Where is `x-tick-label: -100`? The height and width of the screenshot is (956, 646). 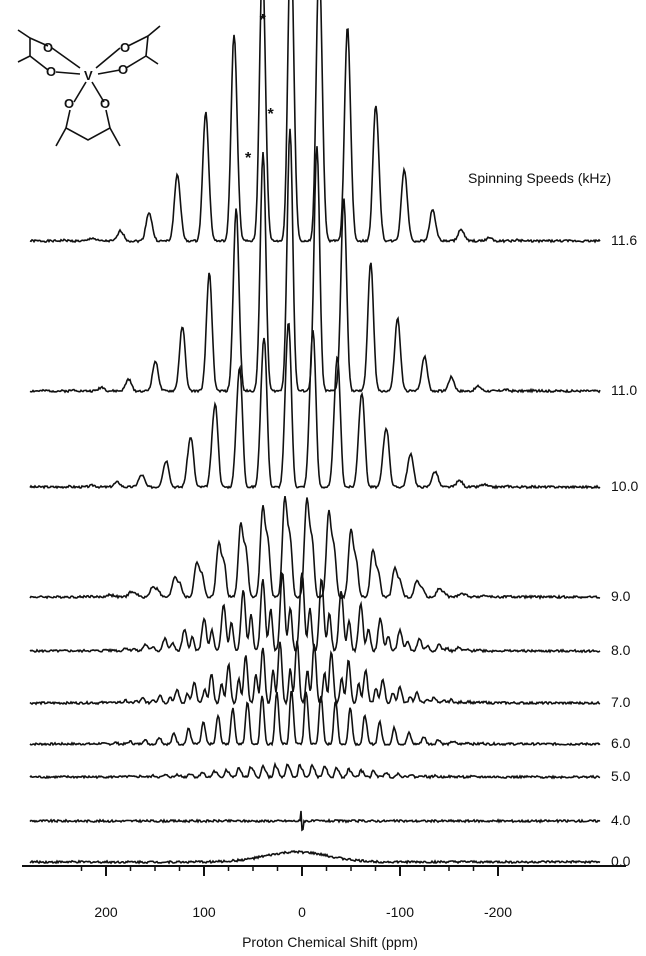
x-tick-label: -100 is located at coordinates (400, 912).